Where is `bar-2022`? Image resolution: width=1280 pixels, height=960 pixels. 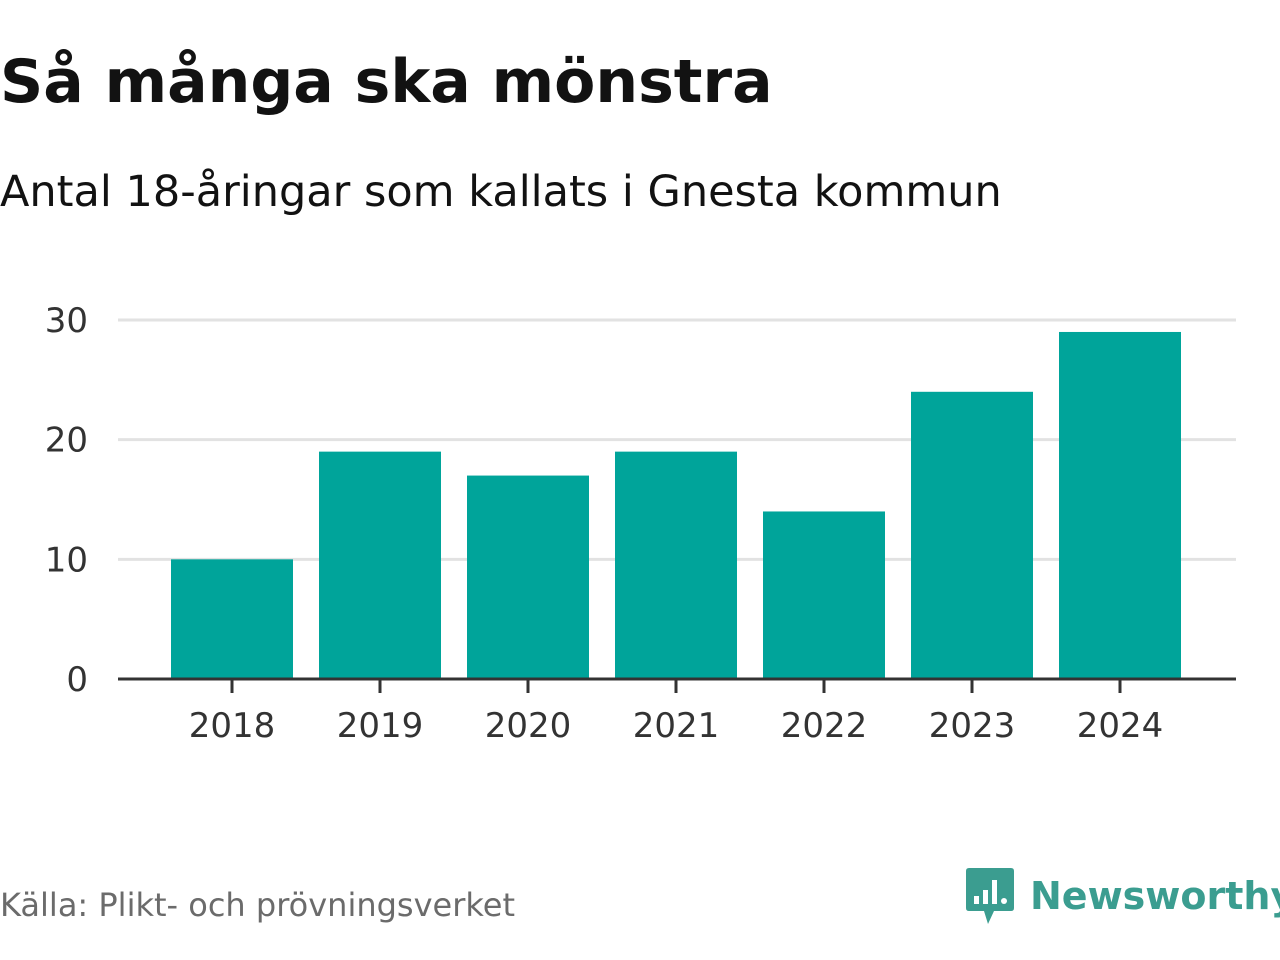 bar-2022 is located at coordinates (824, 595).